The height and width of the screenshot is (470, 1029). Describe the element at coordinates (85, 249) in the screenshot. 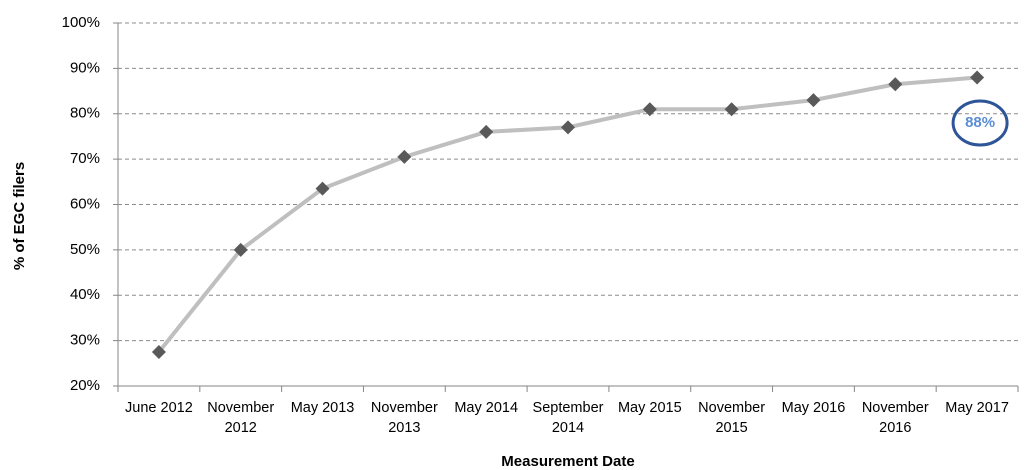

I see `y-tick-label: 50%` at that location.